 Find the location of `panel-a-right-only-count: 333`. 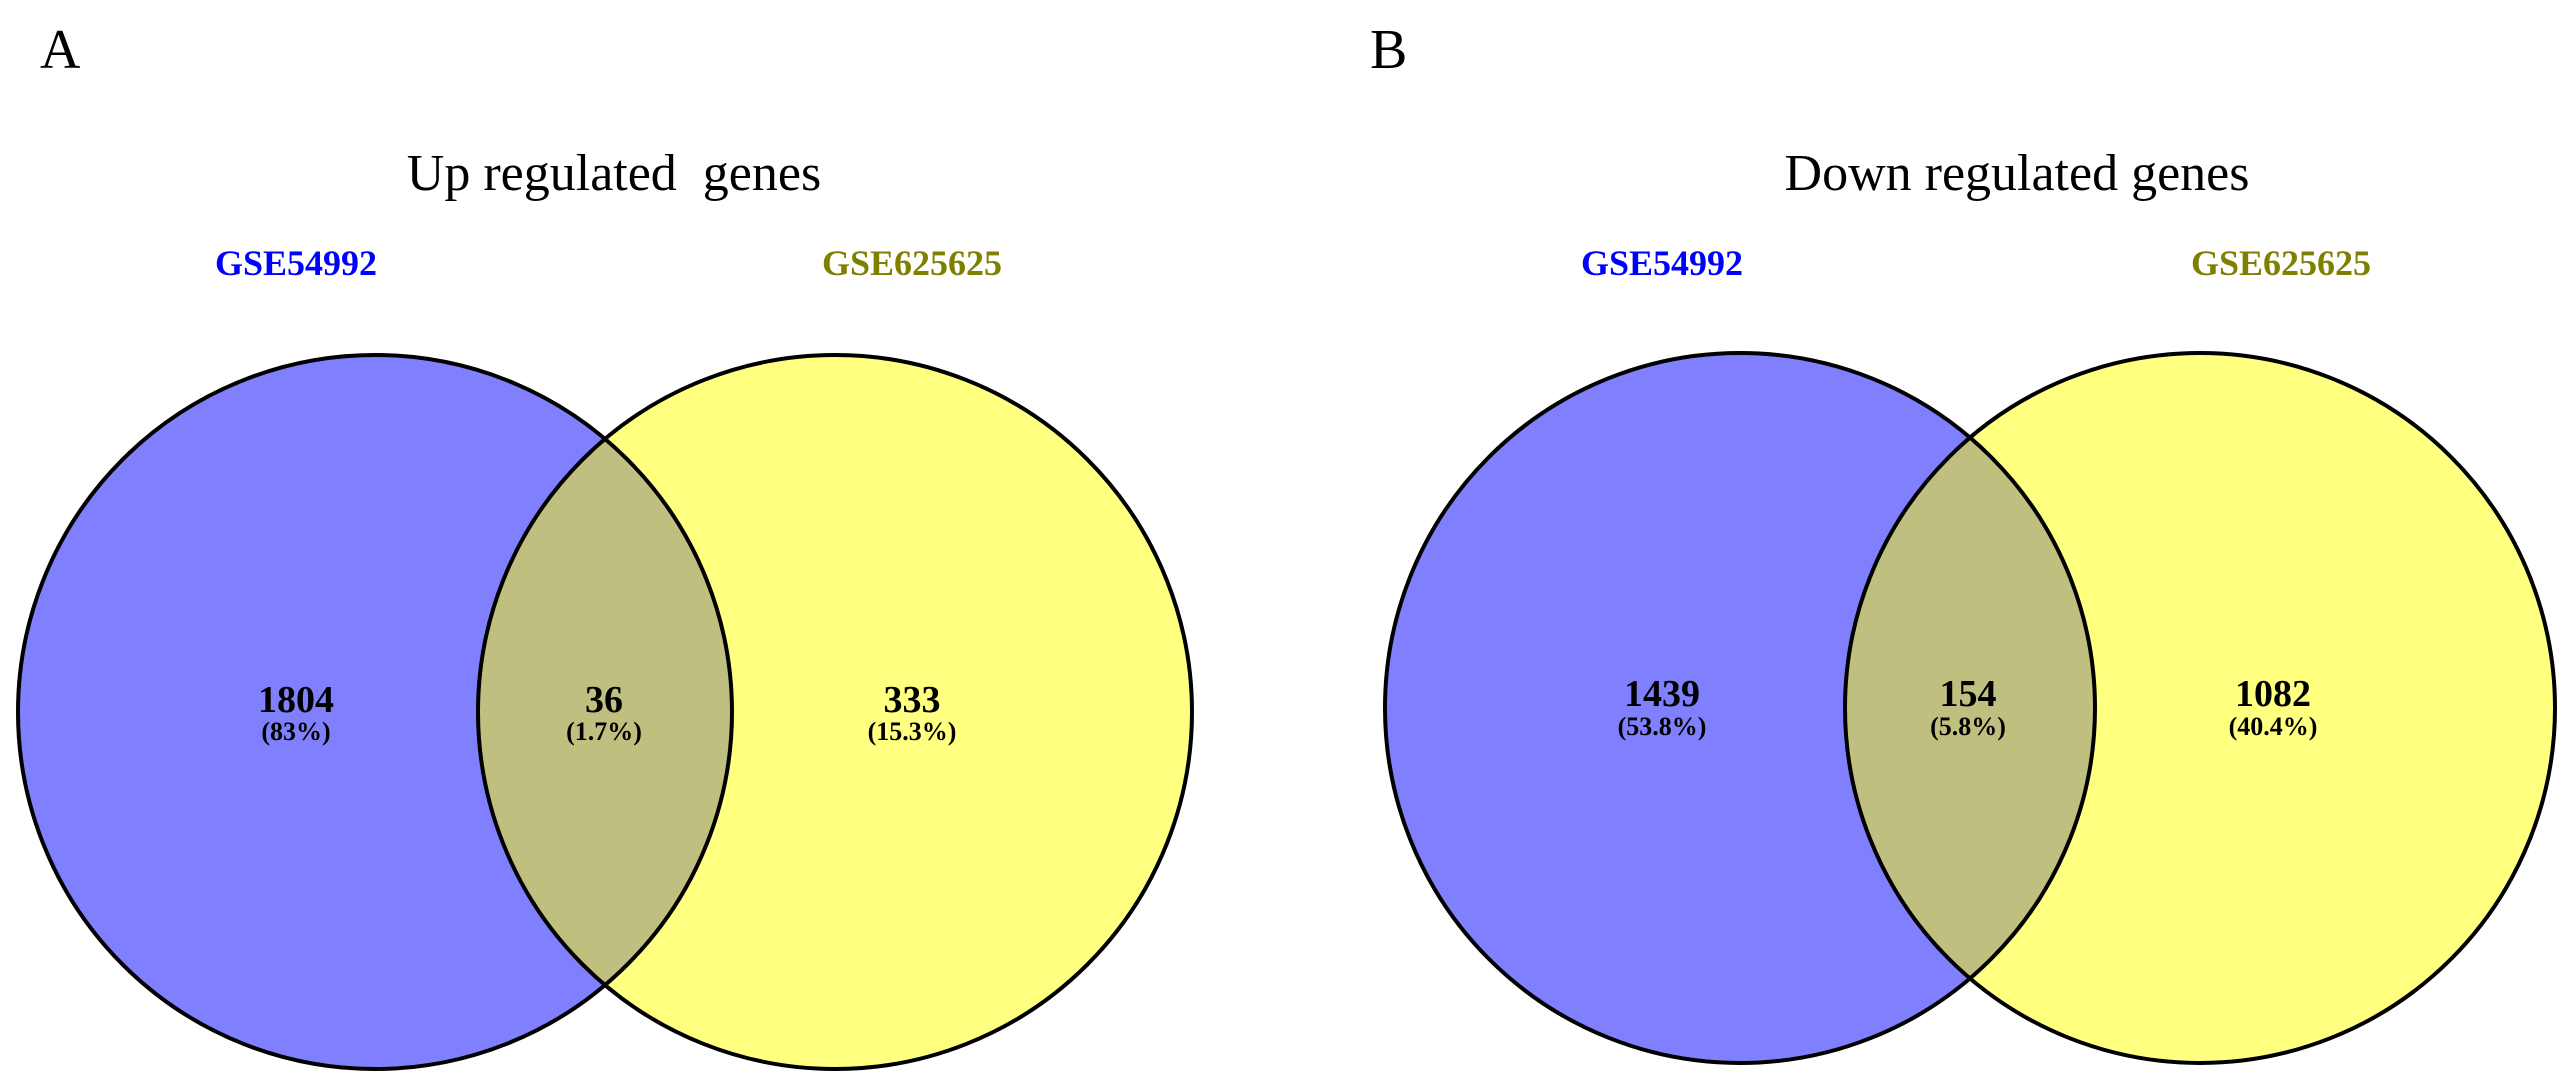

panel-a-right-only-count: 333 is located at coordinates (912, 700).